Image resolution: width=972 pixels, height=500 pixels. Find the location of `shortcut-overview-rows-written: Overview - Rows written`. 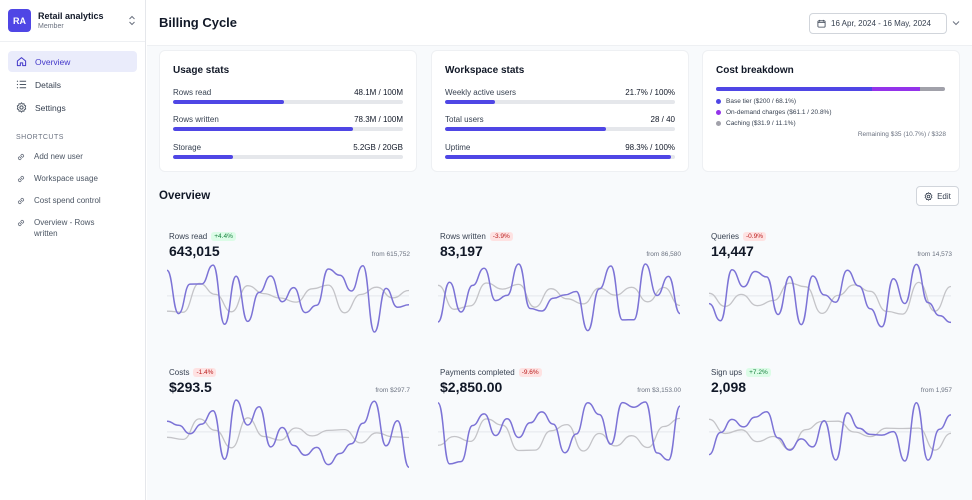

shortcut-overview-rows-written: Overview - Rows written is located at coordinates (72, 228).